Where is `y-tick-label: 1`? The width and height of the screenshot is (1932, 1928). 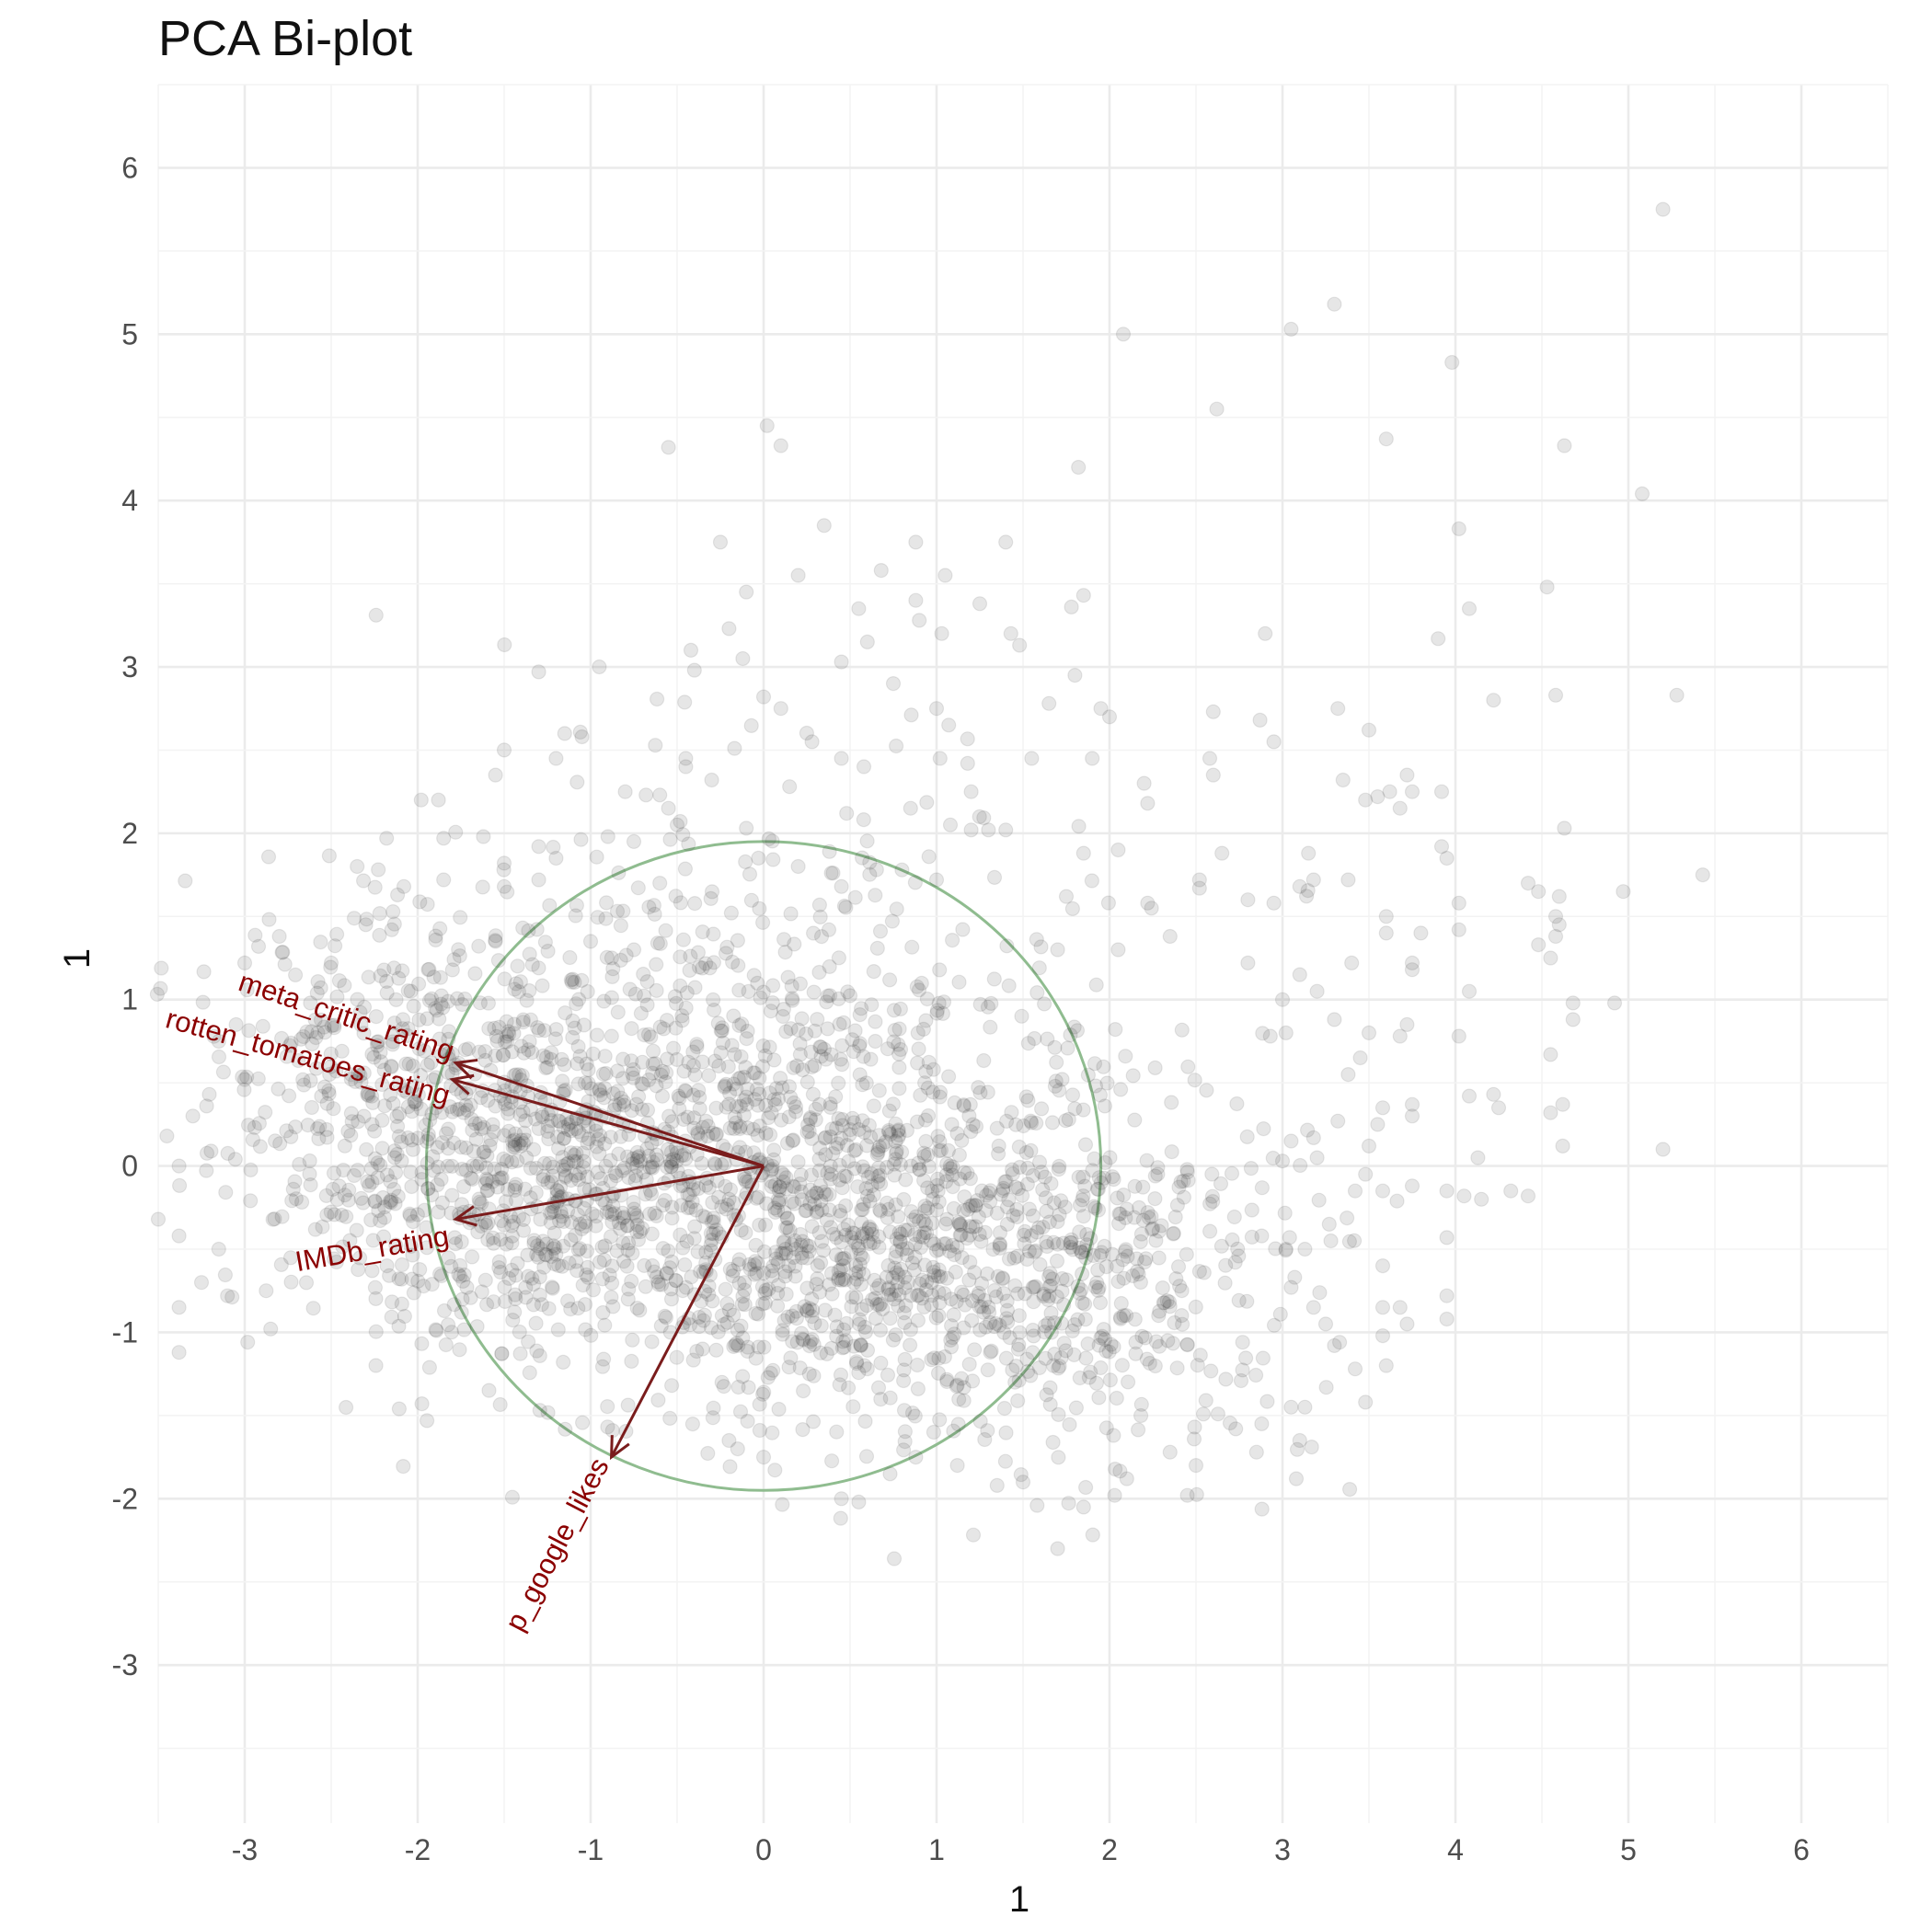
y-tick-label: 1 is located at coordinates (129, 999).